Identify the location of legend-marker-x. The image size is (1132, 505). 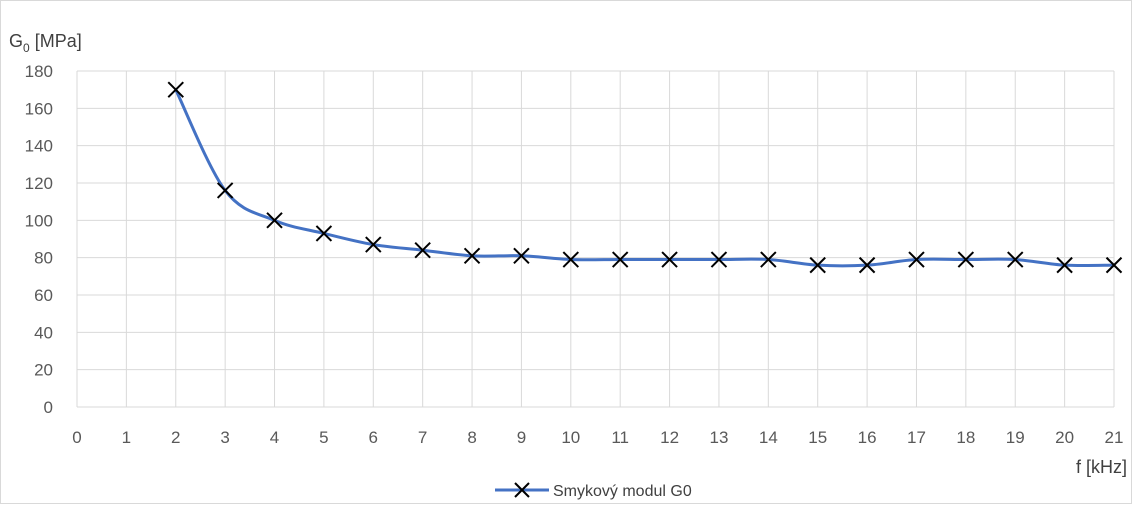
(522, 490).